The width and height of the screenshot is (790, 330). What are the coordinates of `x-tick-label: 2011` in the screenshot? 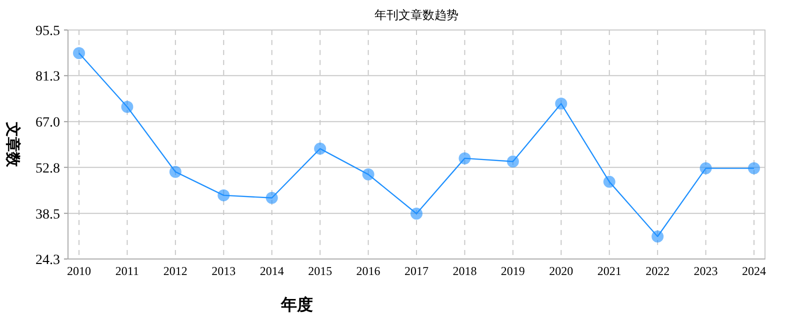 It's located at (127, 271).